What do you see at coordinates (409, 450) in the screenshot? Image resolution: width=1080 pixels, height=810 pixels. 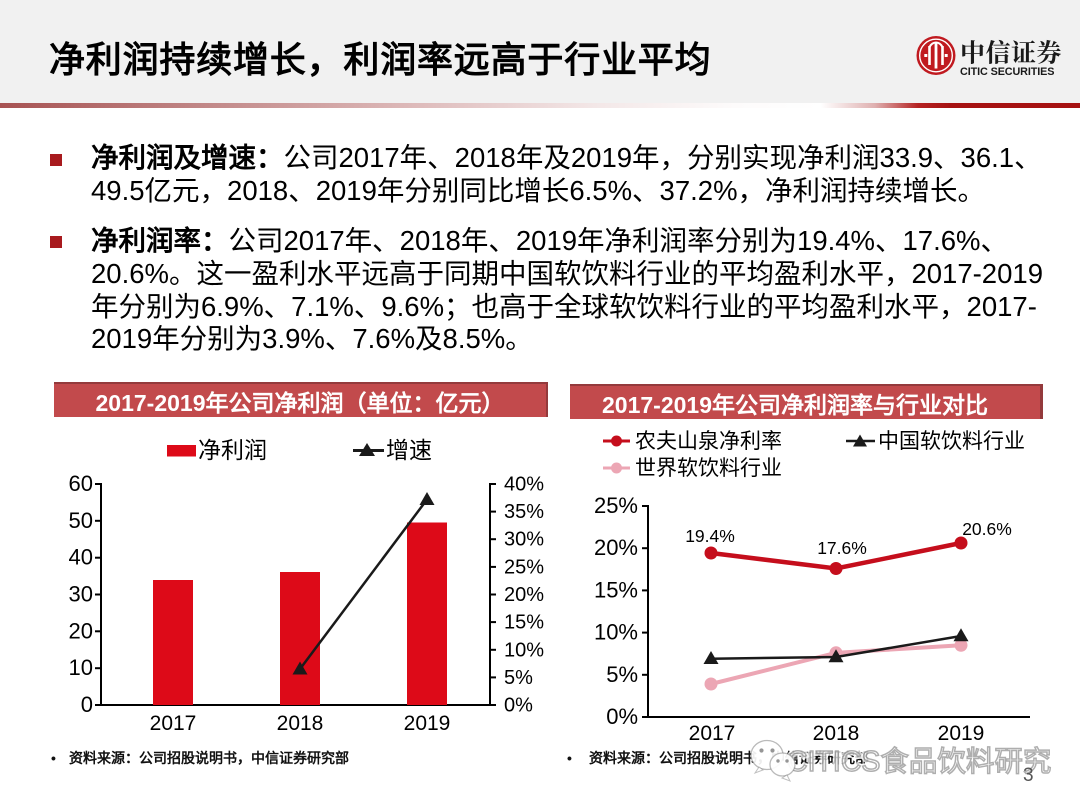 I see `svg-text: 增速` at bounding box center [409, 450].